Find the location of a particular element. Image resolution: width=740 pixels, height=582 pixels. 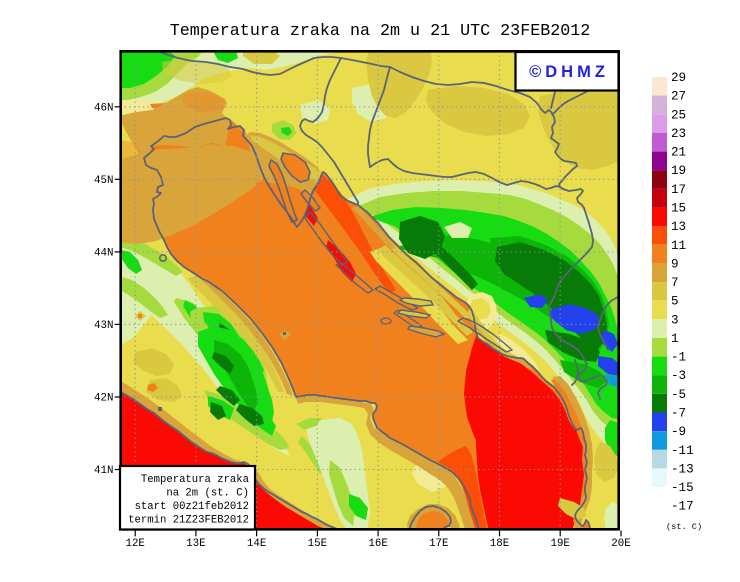

svg-text: 18E is located at coordinates (499, 544).